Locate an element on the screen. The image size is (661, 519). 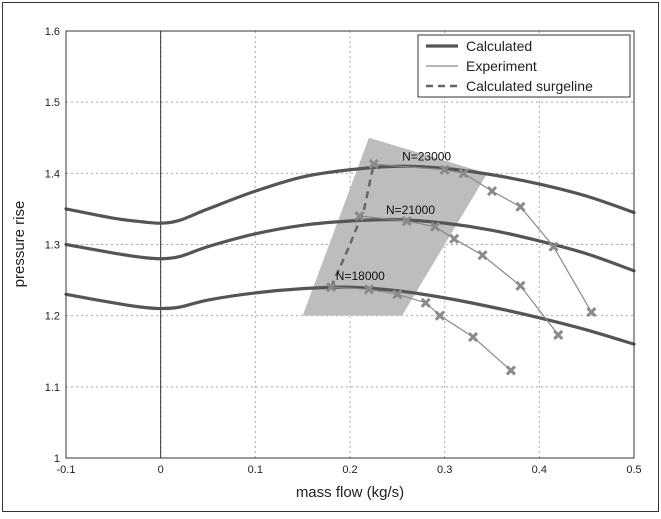
y-tick-label: 1.3 is located at coordinates (52, 246).